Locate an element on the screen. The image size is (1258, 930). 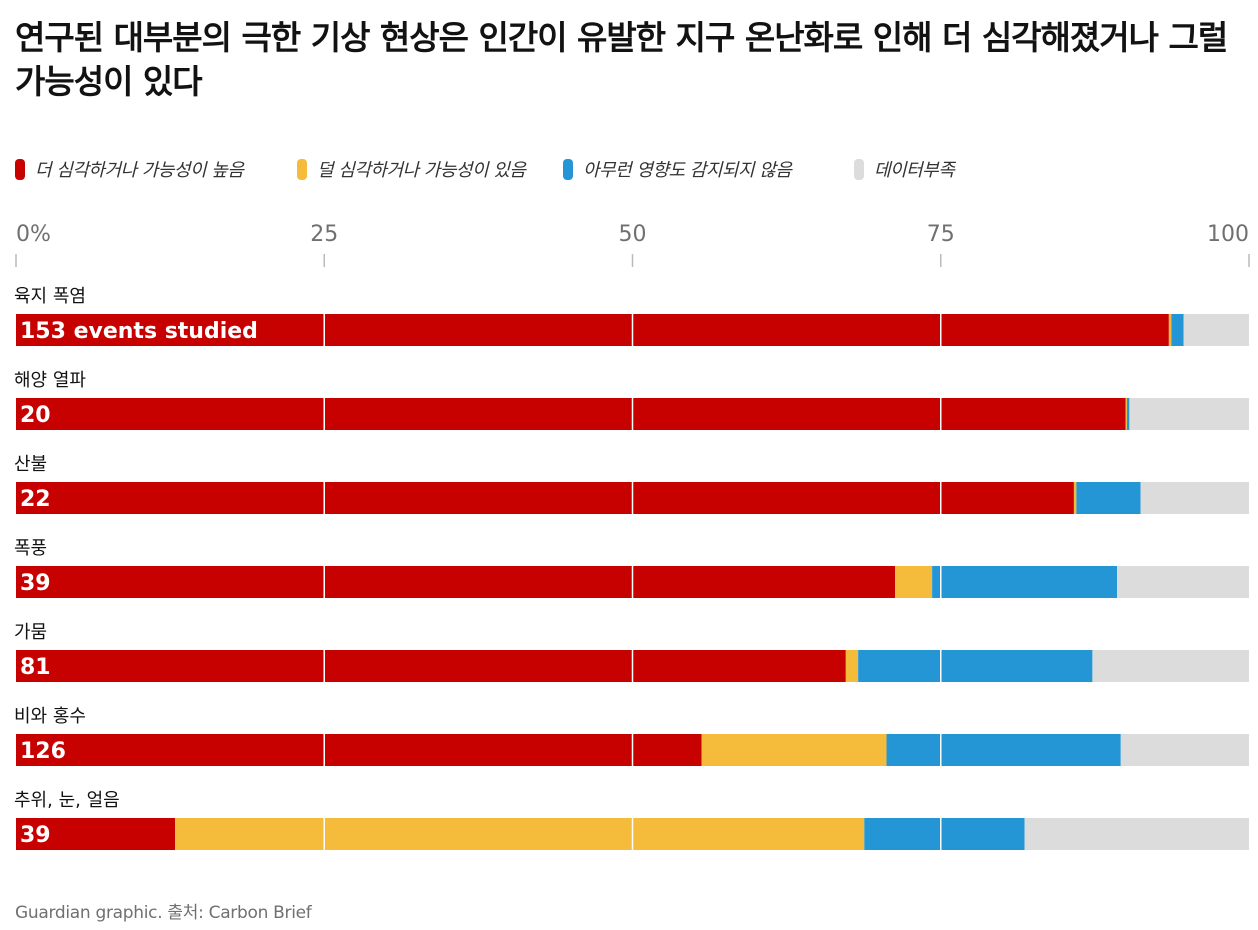
legend-item-less: 덜 심각하거나 가능성이 있음 is located at coordinates (411, 169).